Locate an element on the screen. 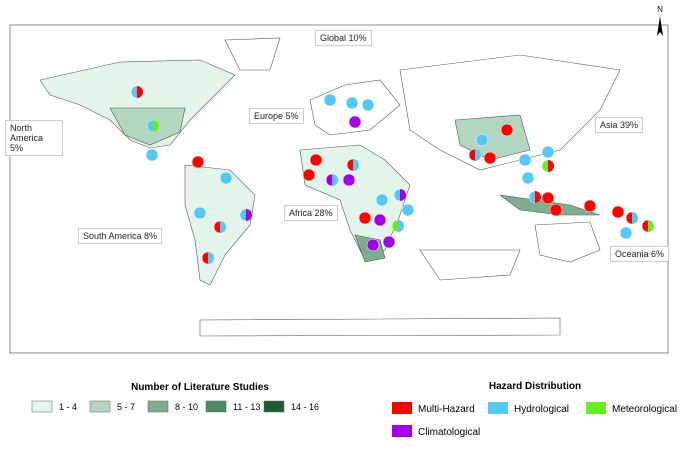 The height and width of the screenshot is (475, 685). legend-label: 1 - 4 is located at coordinates (68, 407).